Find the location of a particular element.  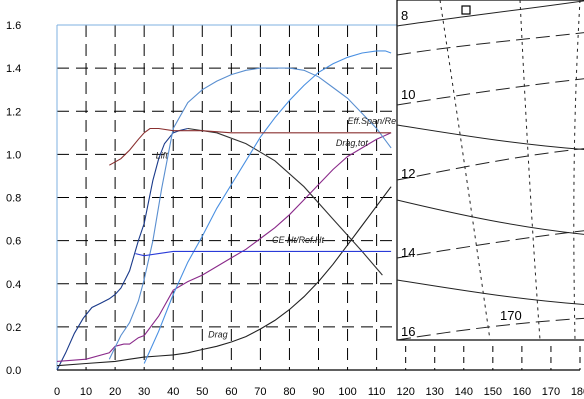

inset-label: 14 is located at coordinates (408, 252).